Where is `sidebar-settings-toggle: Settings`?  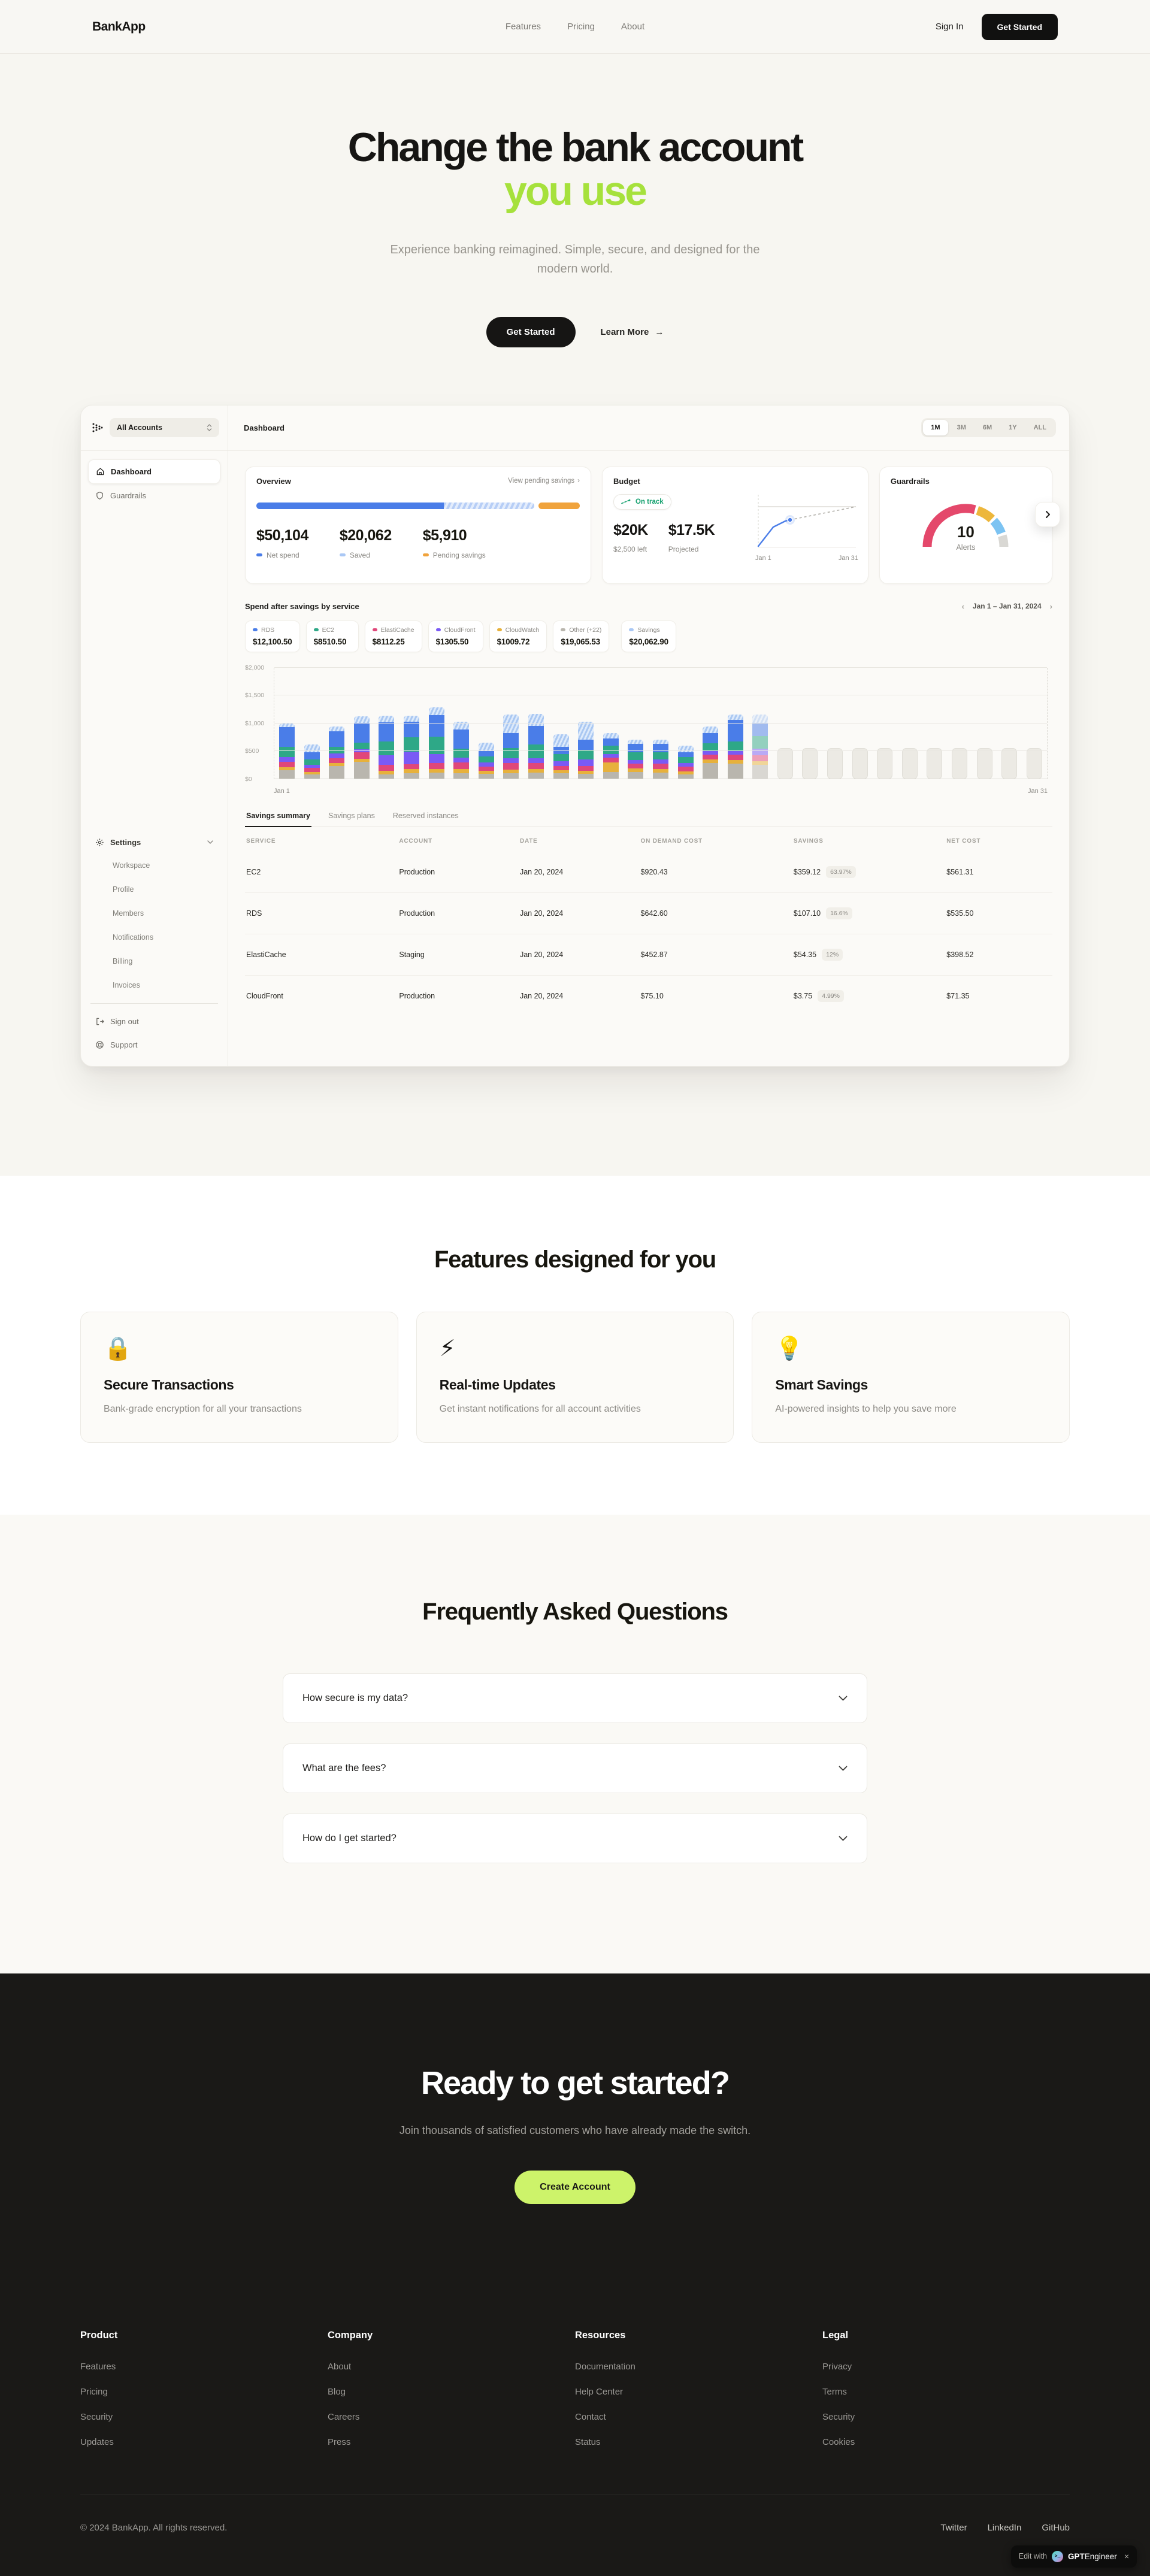 sidebar-settings-toggle: Settings is located at coordinates (154, 842).